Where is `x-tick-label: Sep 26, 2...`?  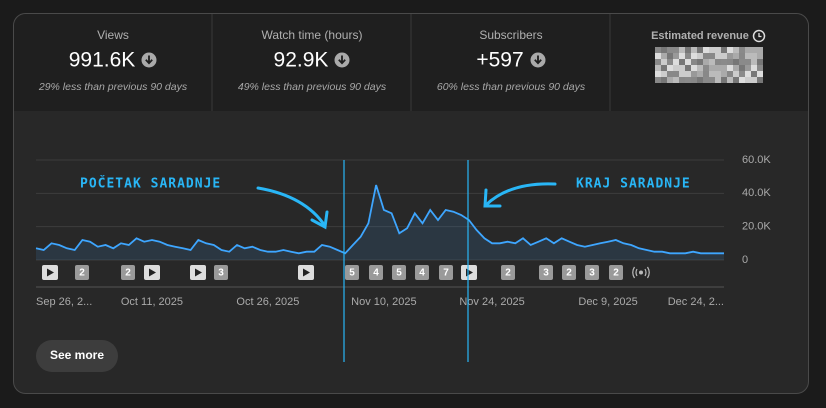 x-tick-label: Sep 26, 2... is located at coordinates (64, 302).